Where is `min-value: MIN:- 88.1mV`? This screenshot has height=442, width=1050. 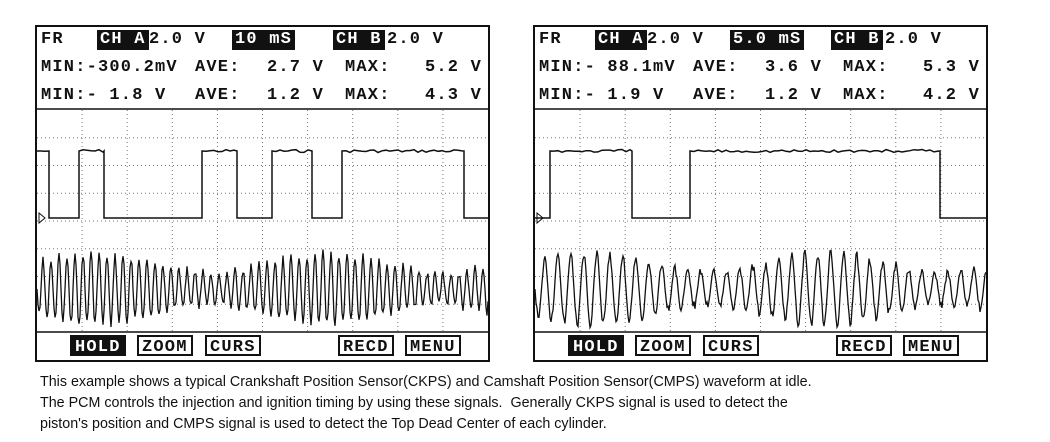 min-value: MIN:- 88.1mV is located at coordinates (607, 67).